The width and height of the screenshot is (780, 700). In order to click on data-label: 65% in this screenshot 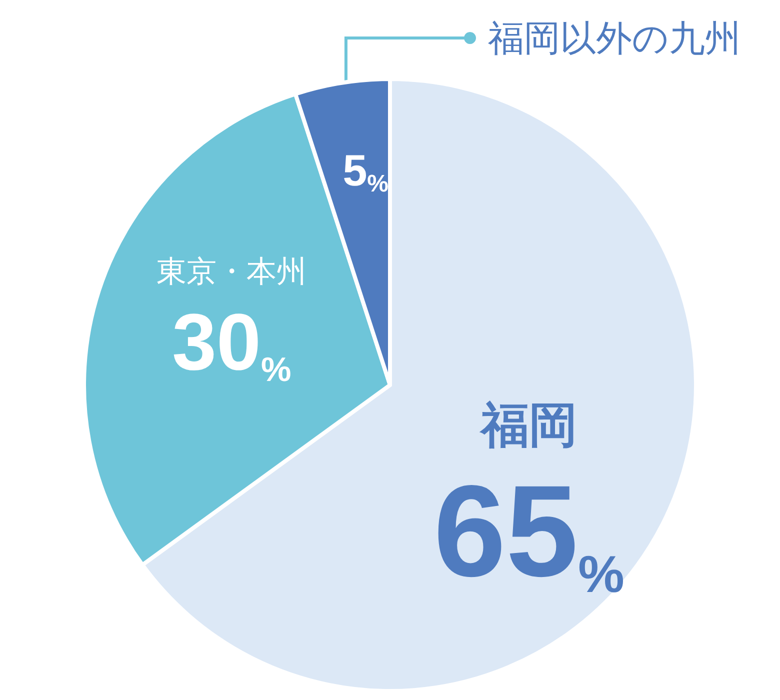, I will do `click(529, 531)`.